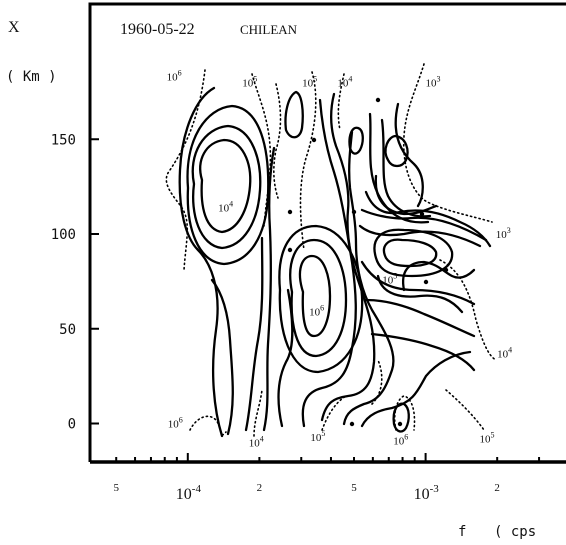  Describe the element at coordinates (157, 29) in the screenshot. I see `chart-title: 1960-05-22` at that location.